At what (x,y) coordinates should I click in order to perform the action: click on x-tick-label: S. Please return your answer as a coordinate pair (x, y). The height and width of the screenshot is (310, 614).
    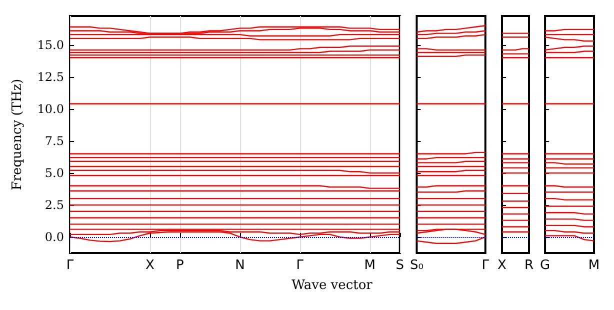
    Looking at the image, I should click on (400, 265).